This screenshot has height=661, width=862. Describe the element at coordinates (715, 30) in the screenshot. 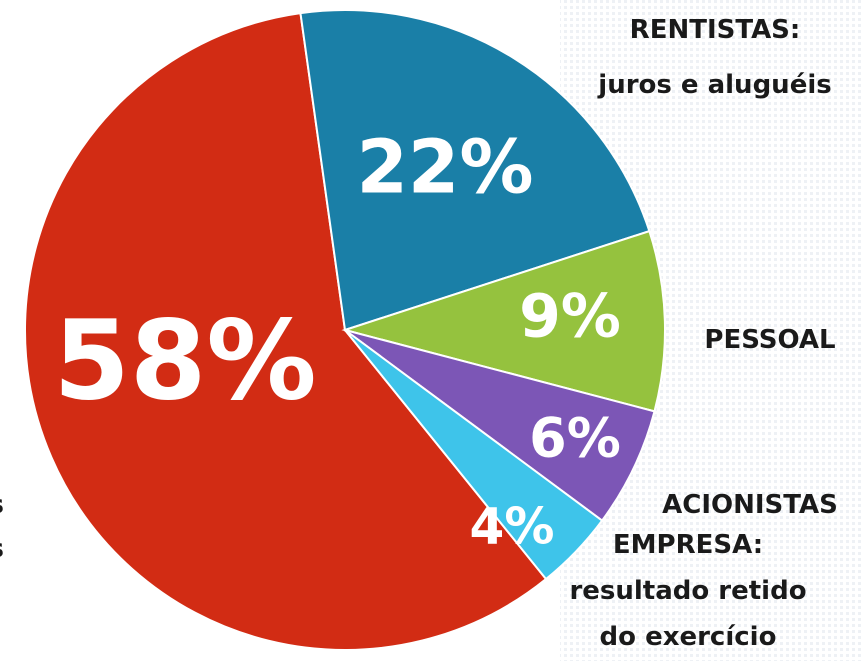

I see `category-label-line: RENTISTAS:` at that location.